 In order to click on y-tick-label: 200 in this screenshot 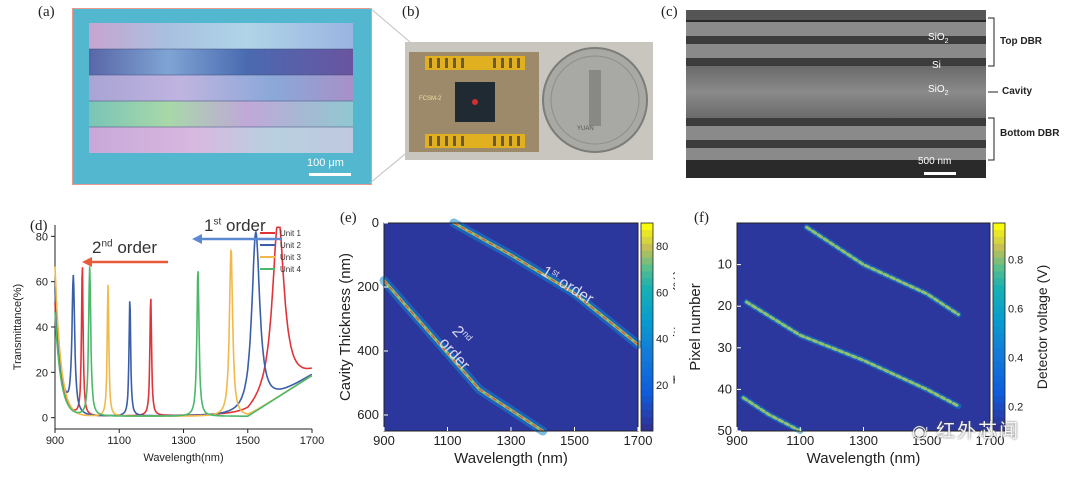, I will do `click(368, 286)`.